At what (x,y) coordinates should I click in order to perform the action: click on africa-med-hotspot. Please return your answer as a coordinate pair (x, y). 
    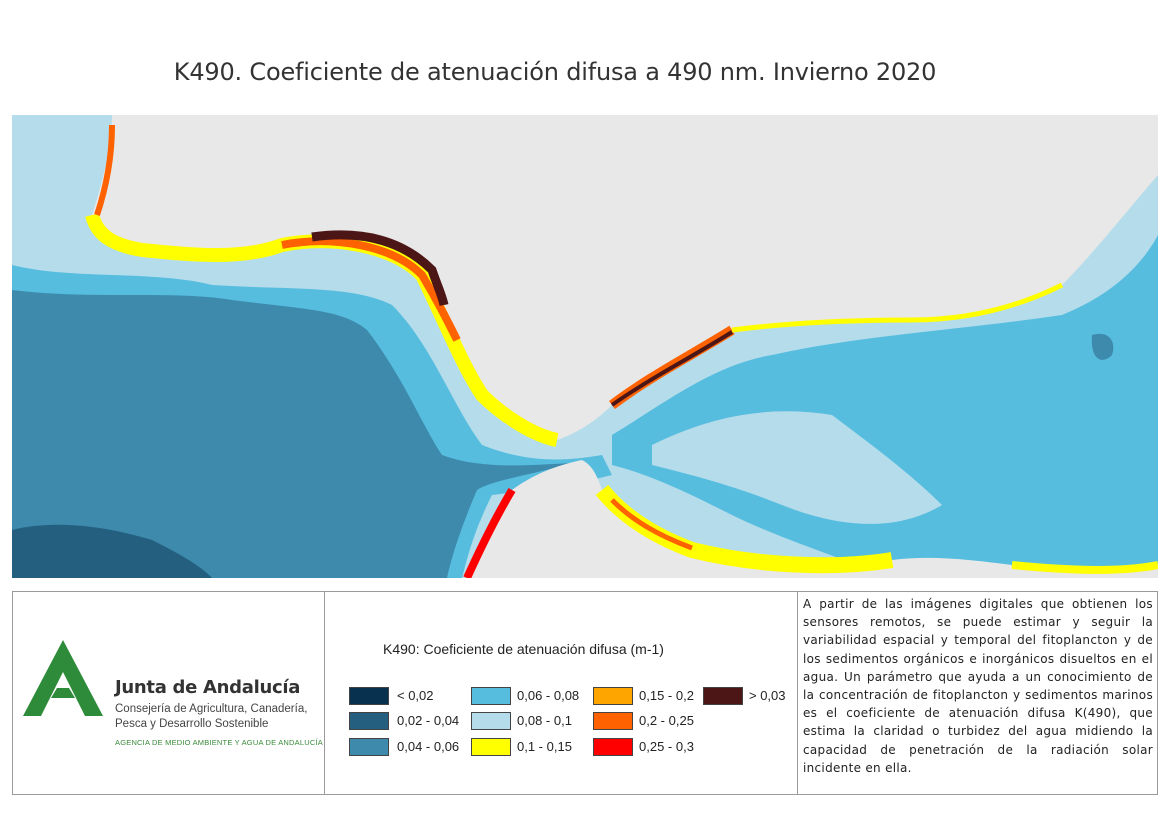
    Looking at the image, I should click on (651, 524).